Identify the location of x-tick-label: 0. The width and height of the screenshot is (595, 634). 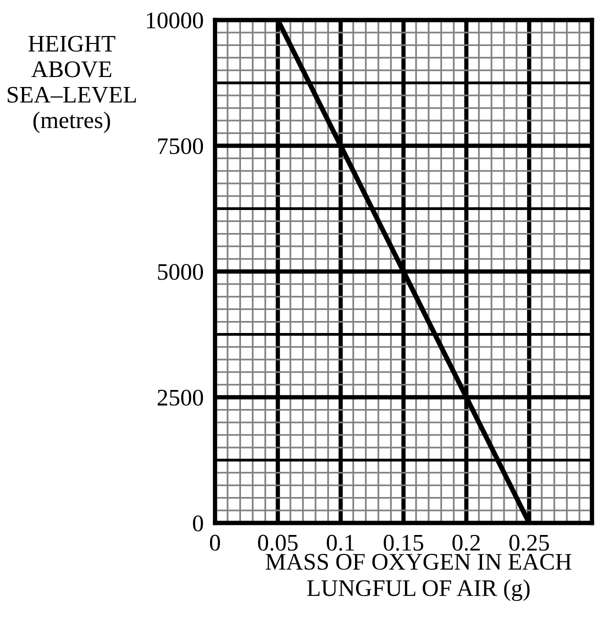
(215, 542).